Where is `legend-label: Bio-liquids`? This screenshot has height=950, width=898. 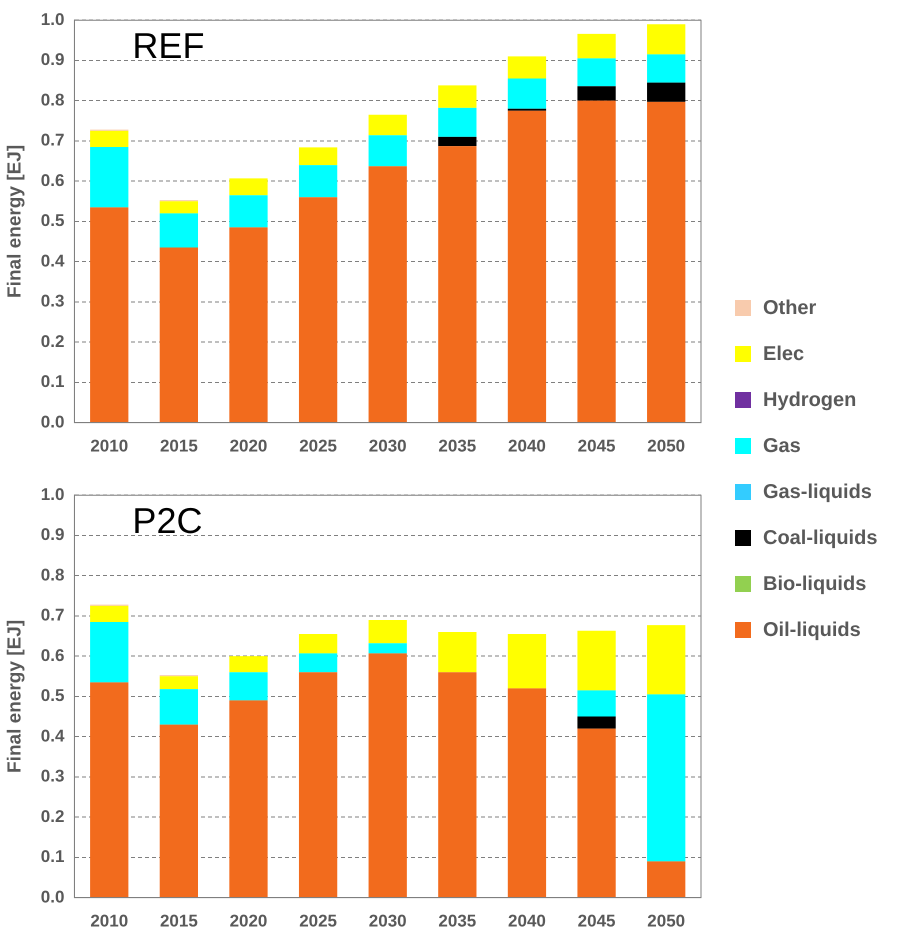 legend-label: Bio-liquids is located at coordinates (814, 584).